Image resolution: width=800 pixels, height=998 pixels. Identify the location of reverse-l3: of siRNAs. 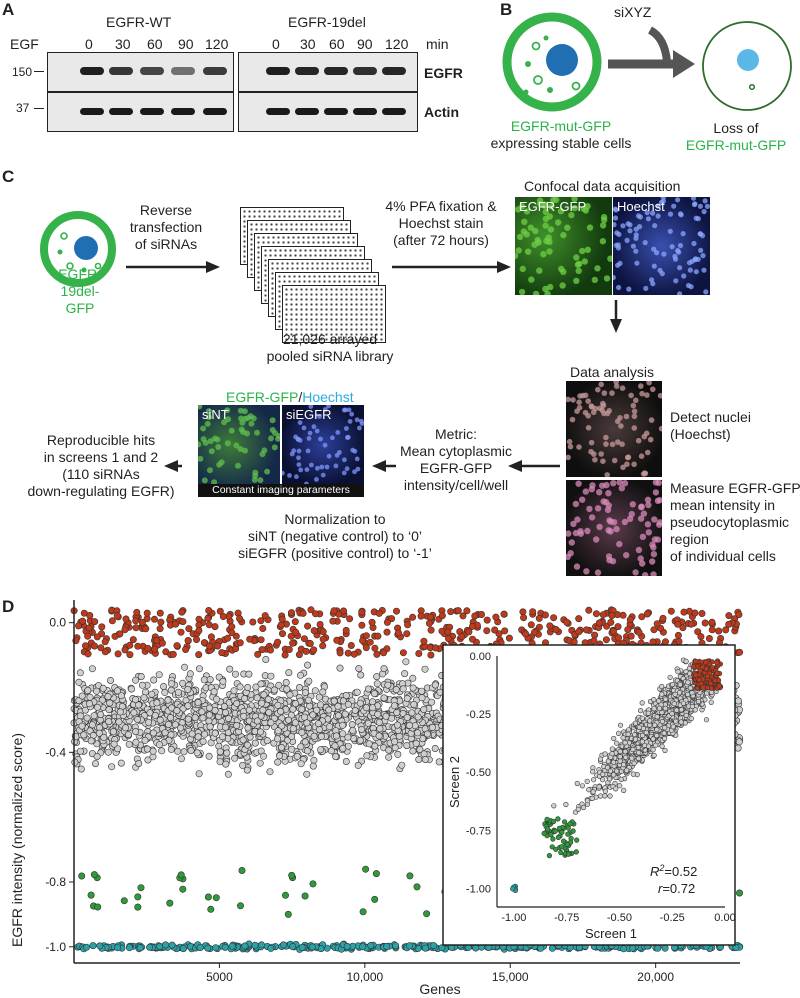
(166, 244).